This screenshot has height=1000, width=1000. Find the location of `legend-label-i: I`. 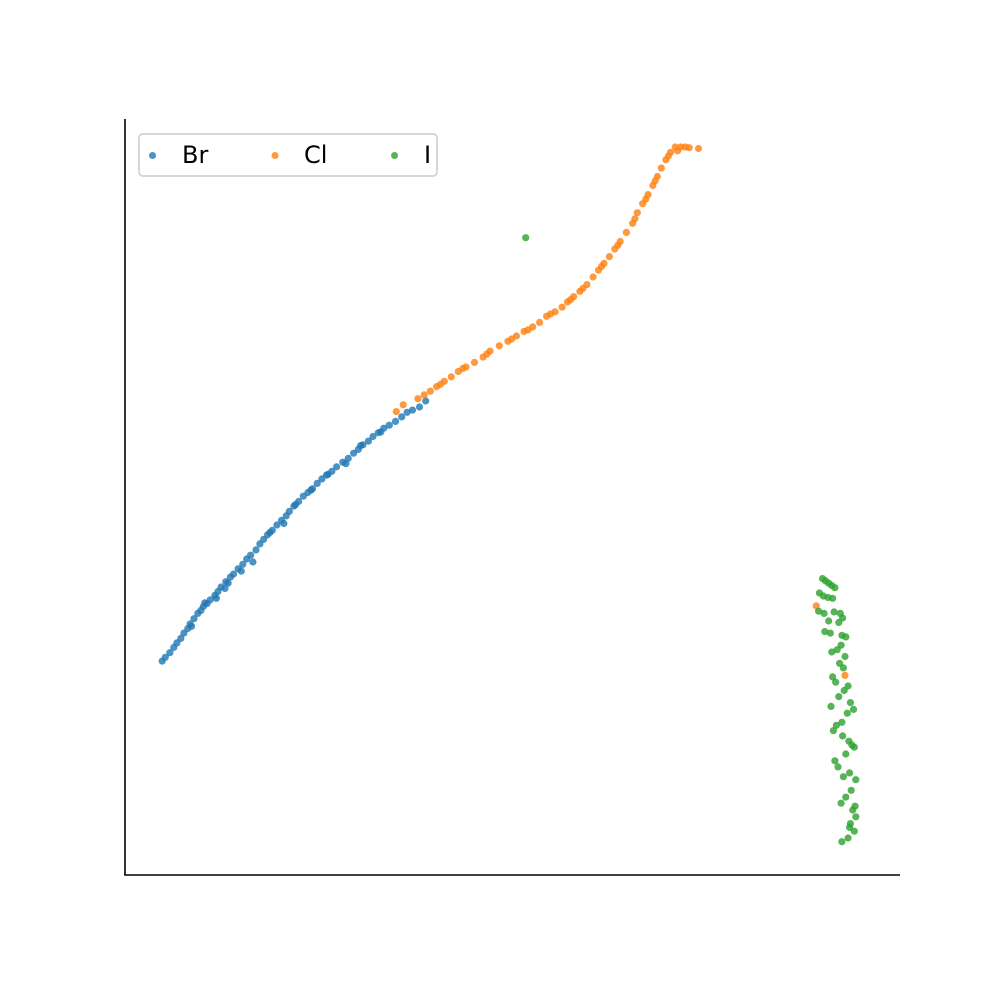

legend-label-i: I is located at coordinates (427, 155).